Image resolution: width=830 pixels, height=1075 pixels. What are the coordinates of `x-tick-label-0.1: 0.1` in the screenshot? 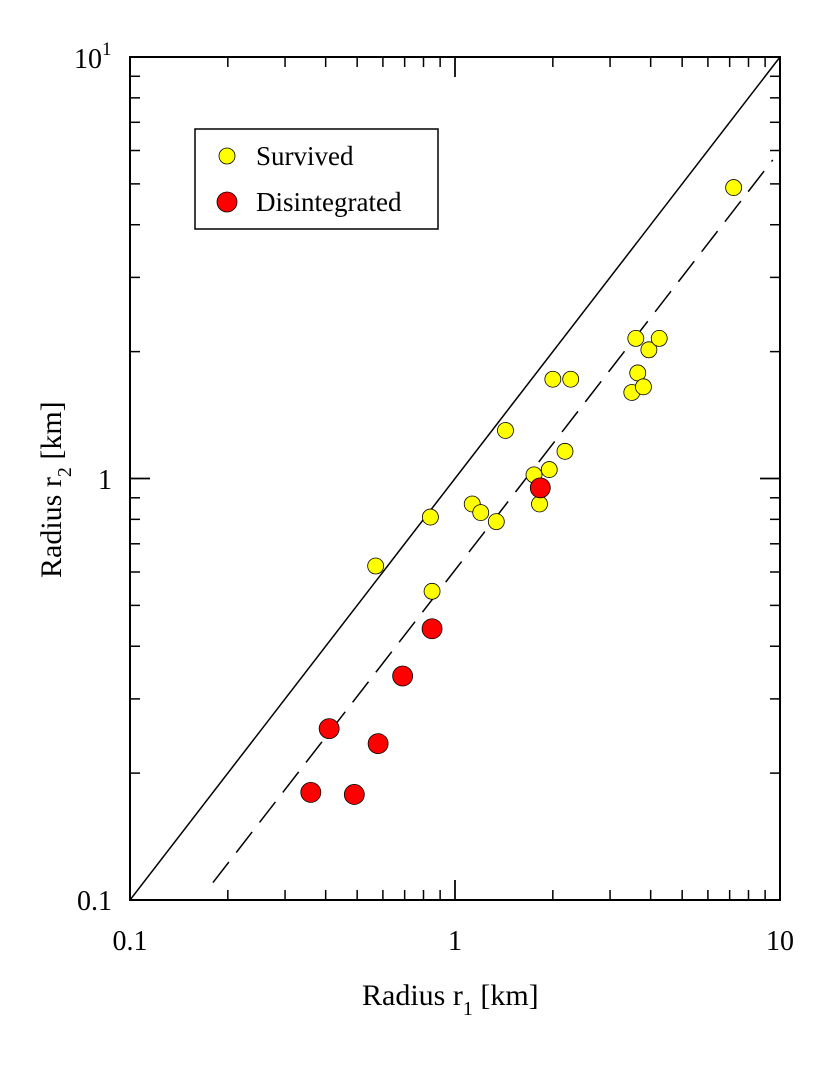 It's located at (130, 941).